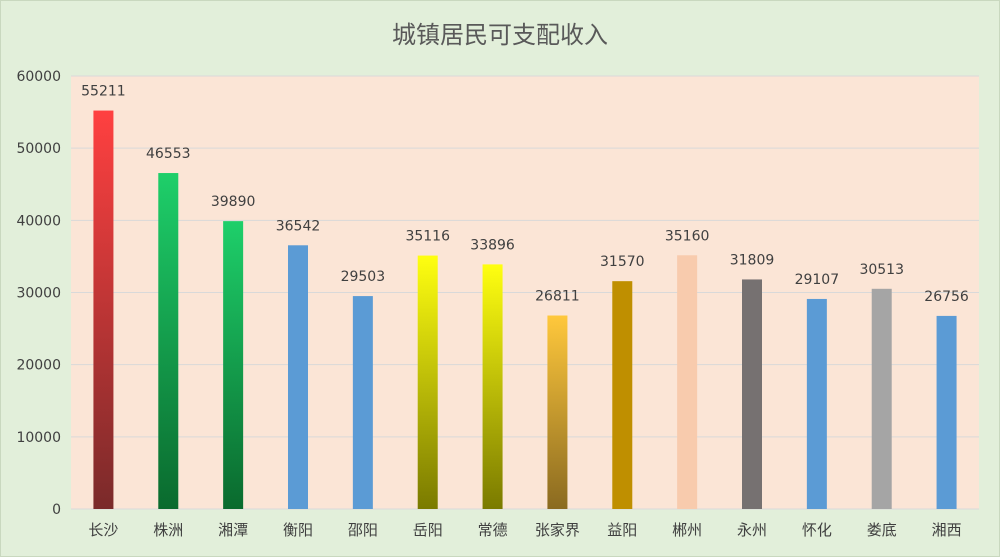 The width and height of the screenshot is (1000, 557). I want to click on category-label: 永州, so click(752, 530).